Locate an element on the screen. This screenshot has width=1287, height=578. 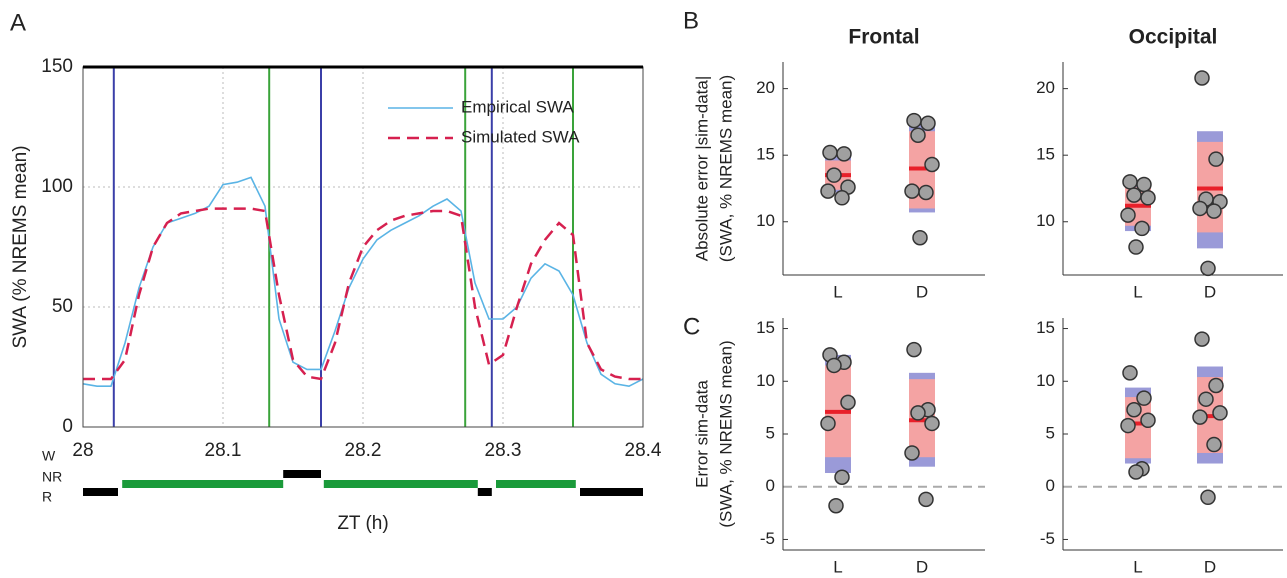
y-tick-label: 150 is located at coordinates (57, 66).